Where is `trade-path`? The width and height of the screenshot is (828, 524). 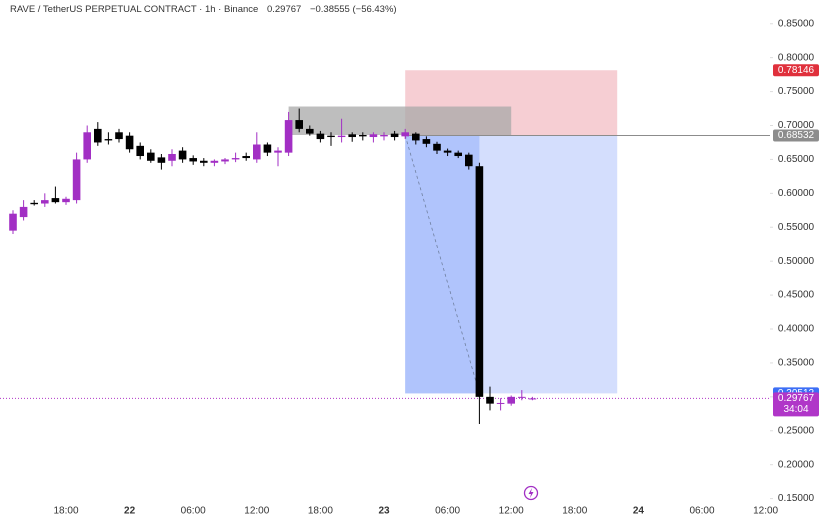
trade-path is located at coordinates (442, 264).